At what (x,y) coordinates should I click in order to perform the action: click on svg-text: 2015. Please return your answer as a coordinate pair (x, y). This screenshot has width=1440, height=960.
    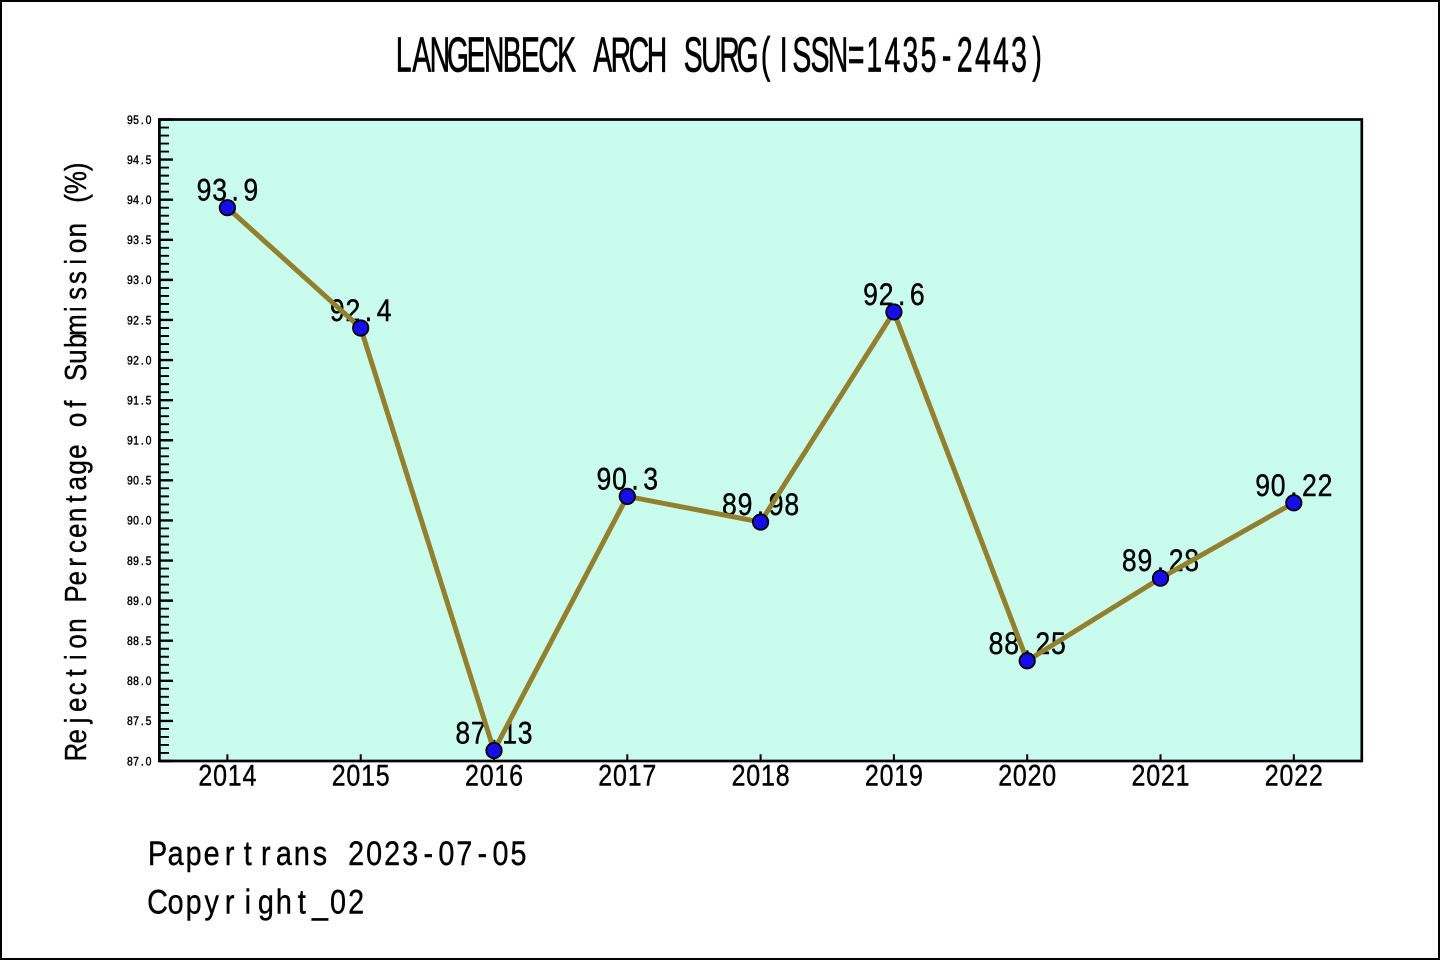
    Looking at the image, I should click on (361, 775).